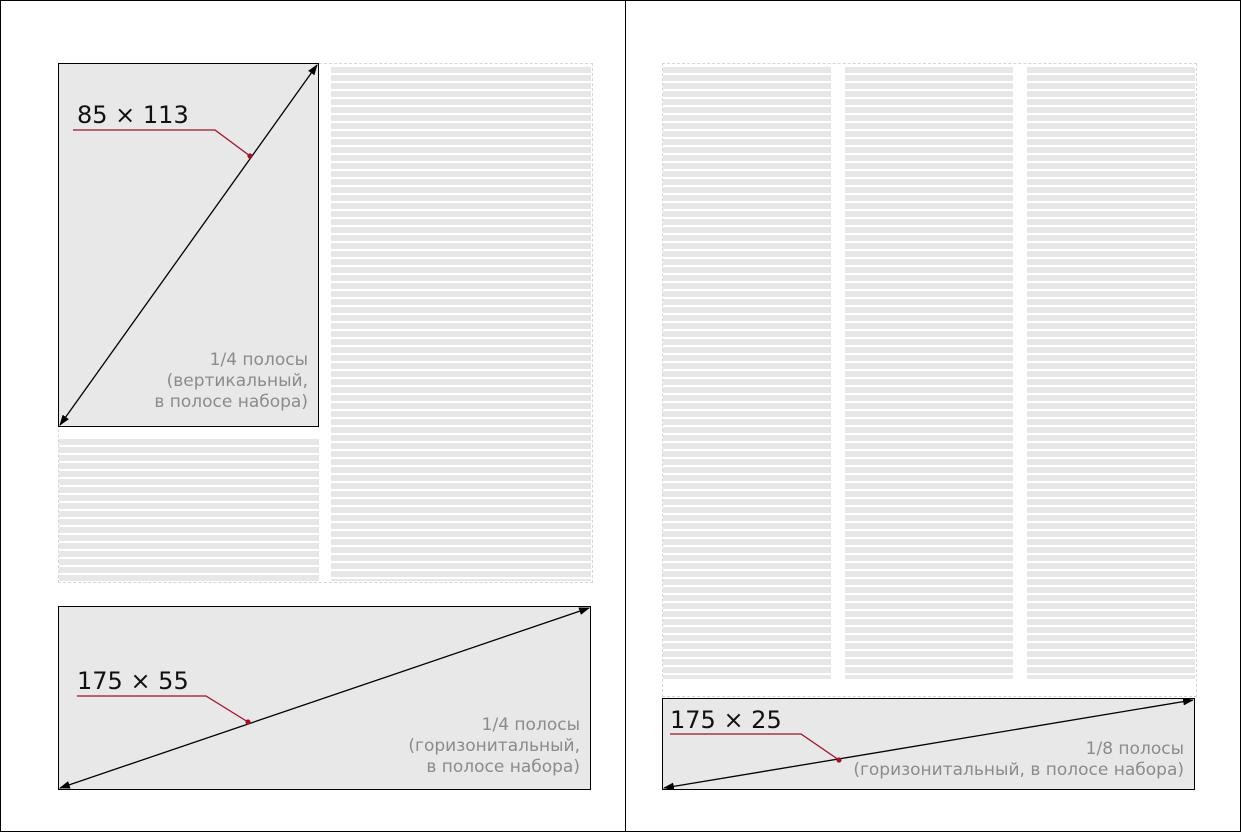 The width and height of the screenshot is (1241, 832). I want to click on size-label: 85 × 113, so click(133, 115).